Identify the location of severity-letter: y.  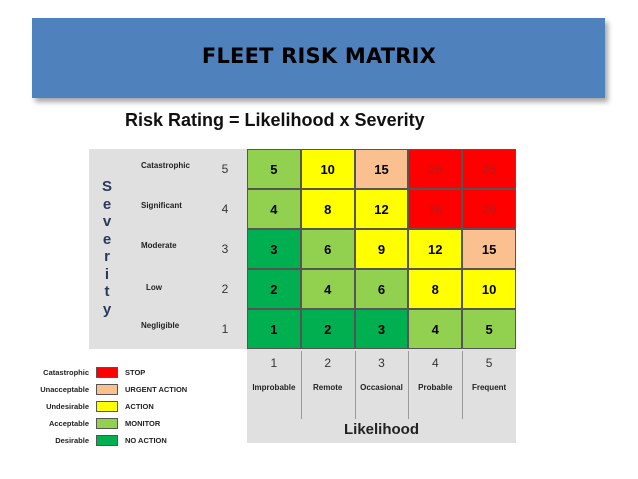
(107, 309).